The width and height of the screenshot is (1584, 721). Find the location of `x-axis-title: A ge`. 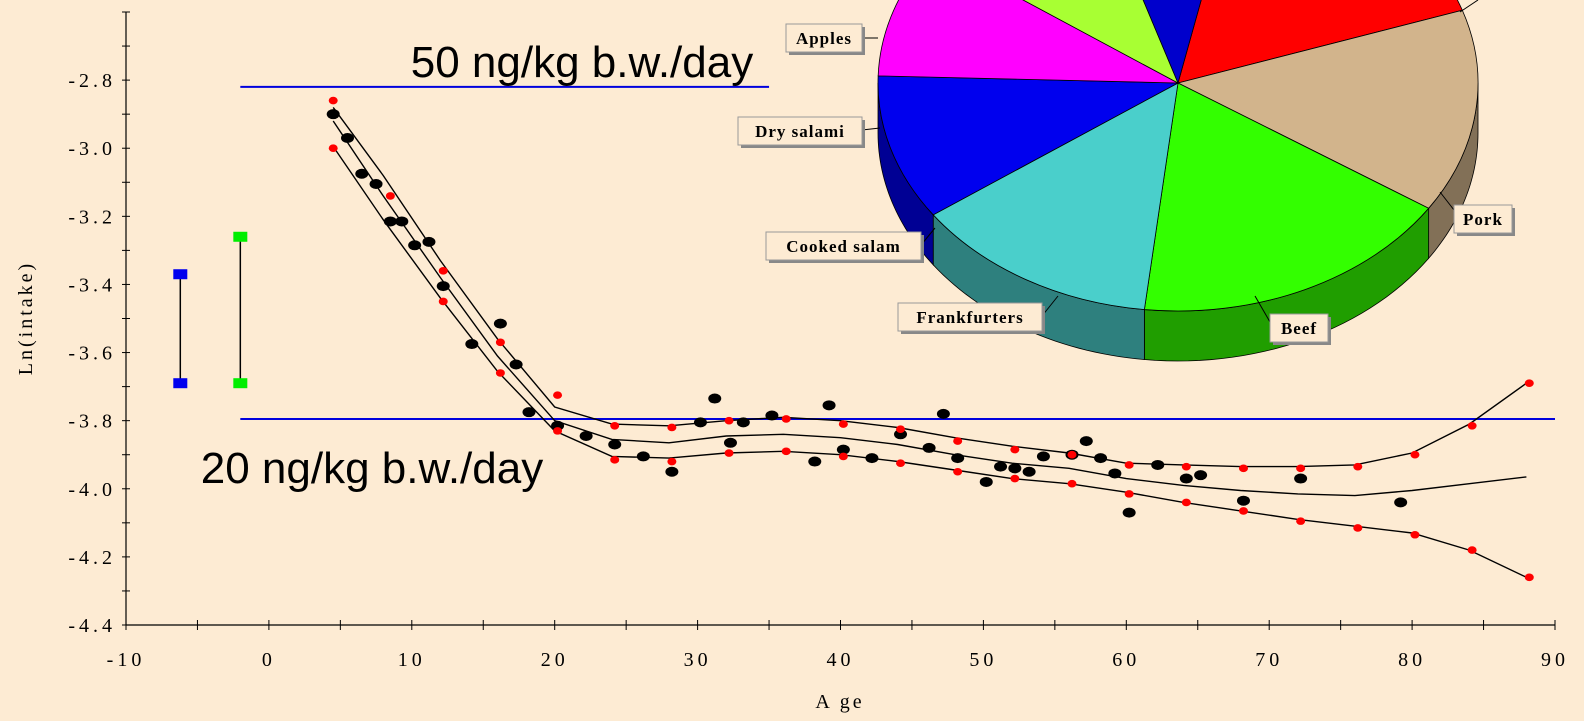

x-axis-title: A ge is located at coordinates (839, 702).